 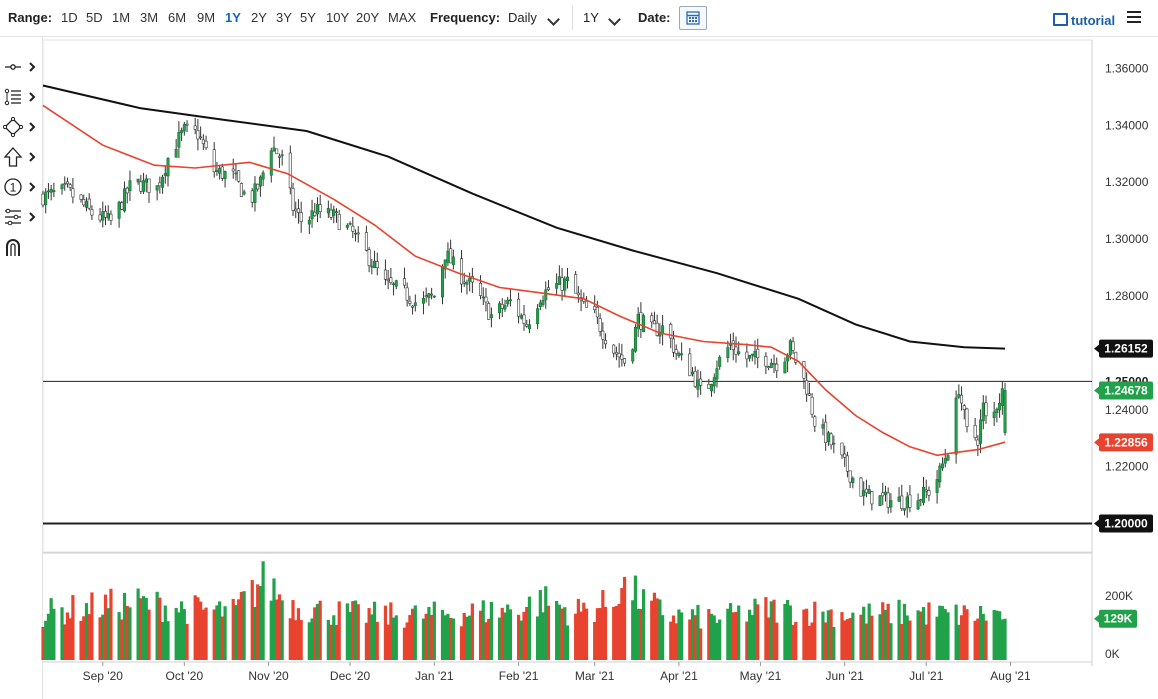 I want to click on price-tag-label: 1.26152, so click(x=1126, y=349).